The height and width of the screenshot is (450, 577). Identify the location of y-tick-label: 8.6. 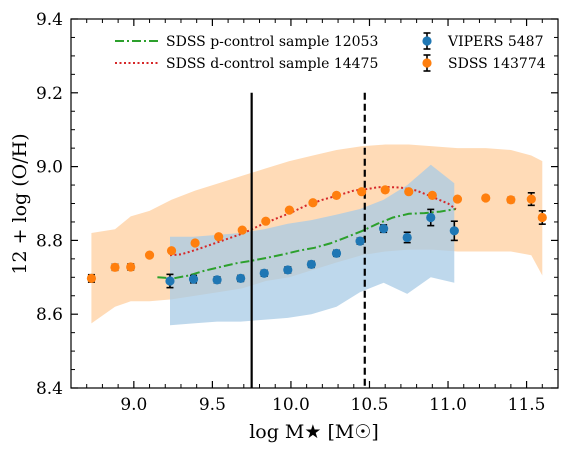
(49, 315).